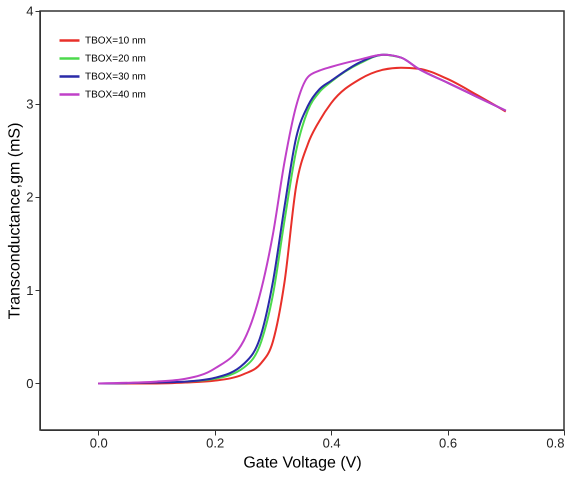 The image size is (582, 483). I want to click on x-tick-label: 0.2, so click(215, 443).